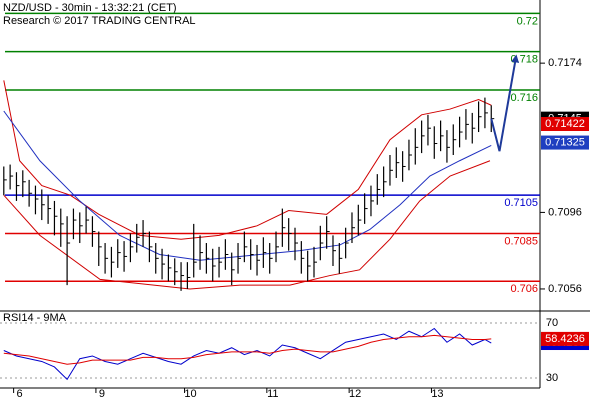  What do you see at coordinates (565, 63) in the screenshot?
I see `y-tick-label: 0.7174` at bounding box center [565, 63].